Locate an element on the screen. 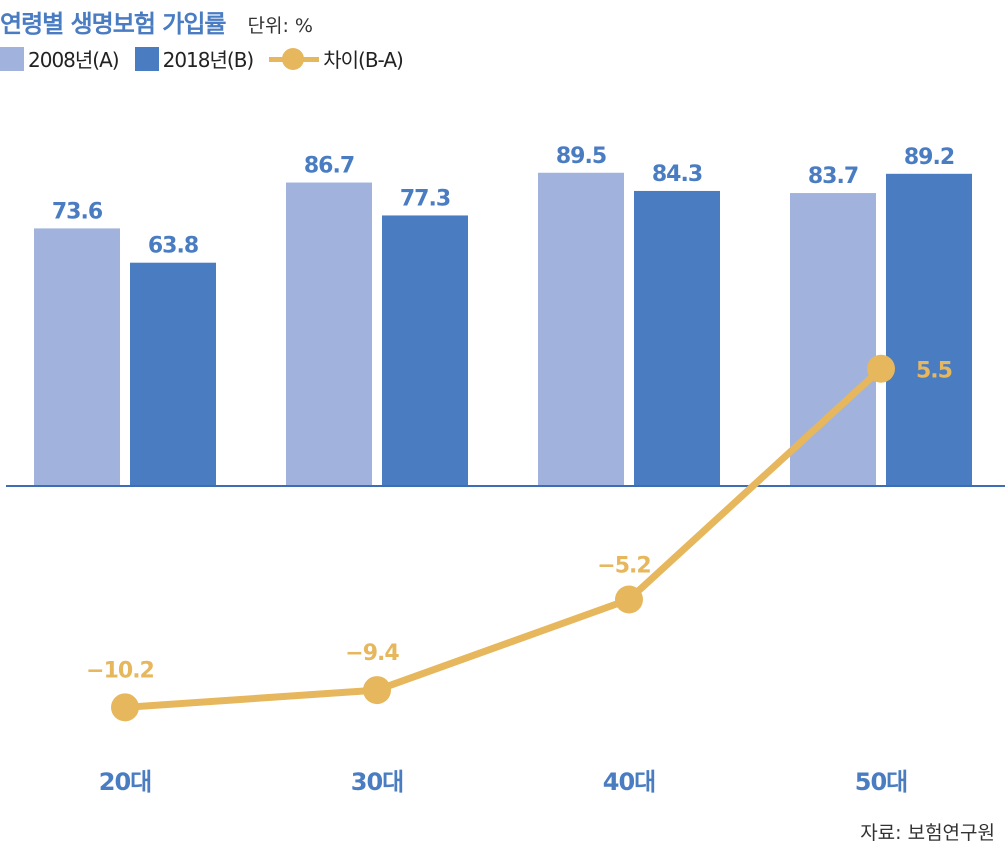  difference-label-40대: −5.2 is located at coordinates (623, 566).